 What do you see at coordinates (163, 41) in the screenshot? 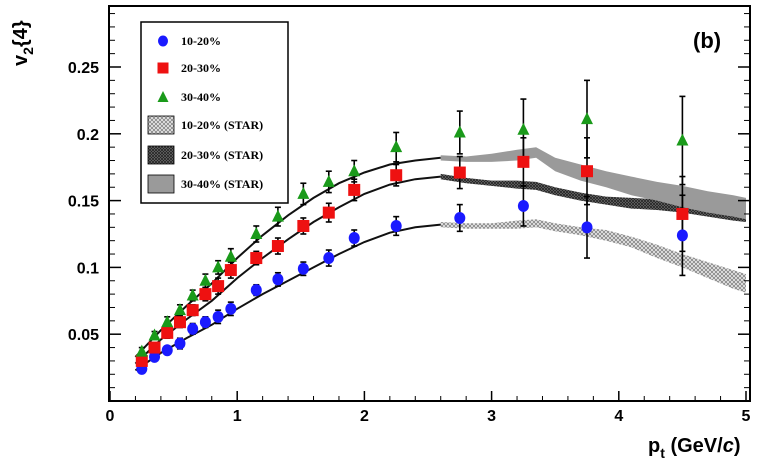
I see `legend-marker-circle` at bounding box center [163, 41].